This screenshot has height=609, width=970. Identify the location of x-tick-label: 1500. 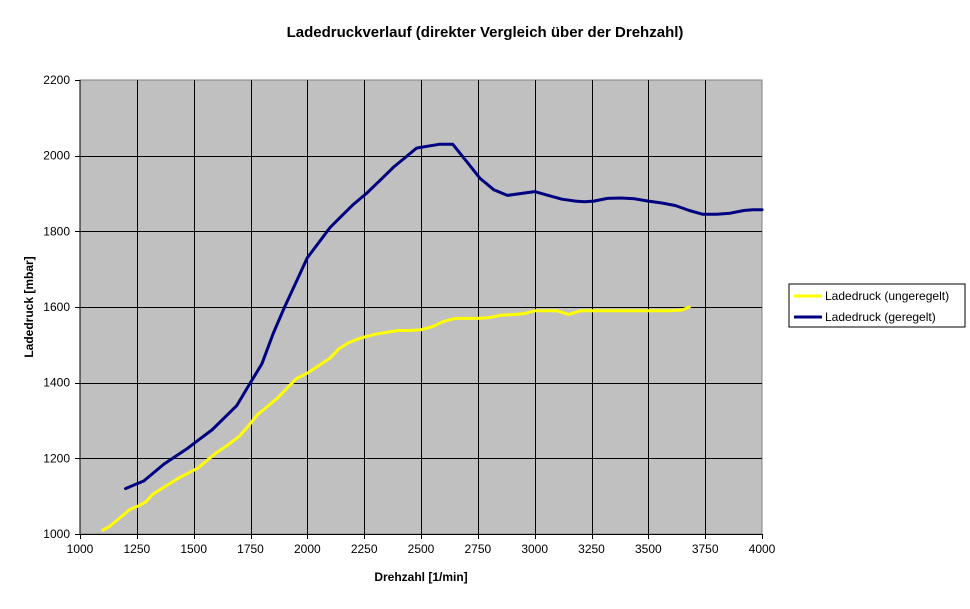
(193, 549).